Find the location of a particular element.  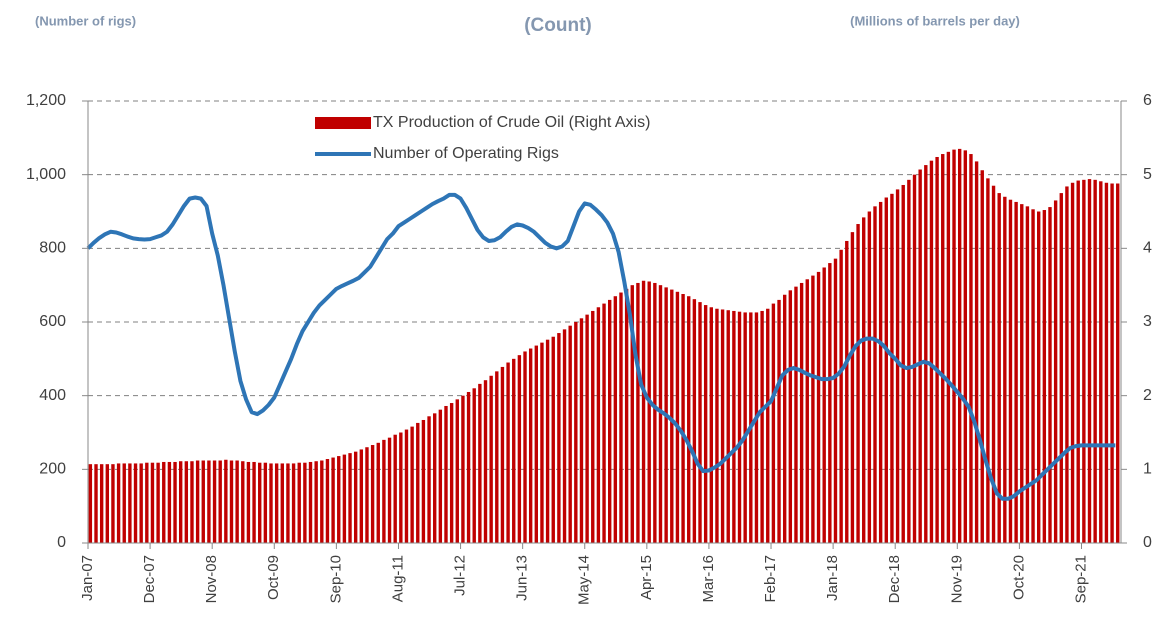

y-tick-label: 1,000 is located at coordinates (46, 174).